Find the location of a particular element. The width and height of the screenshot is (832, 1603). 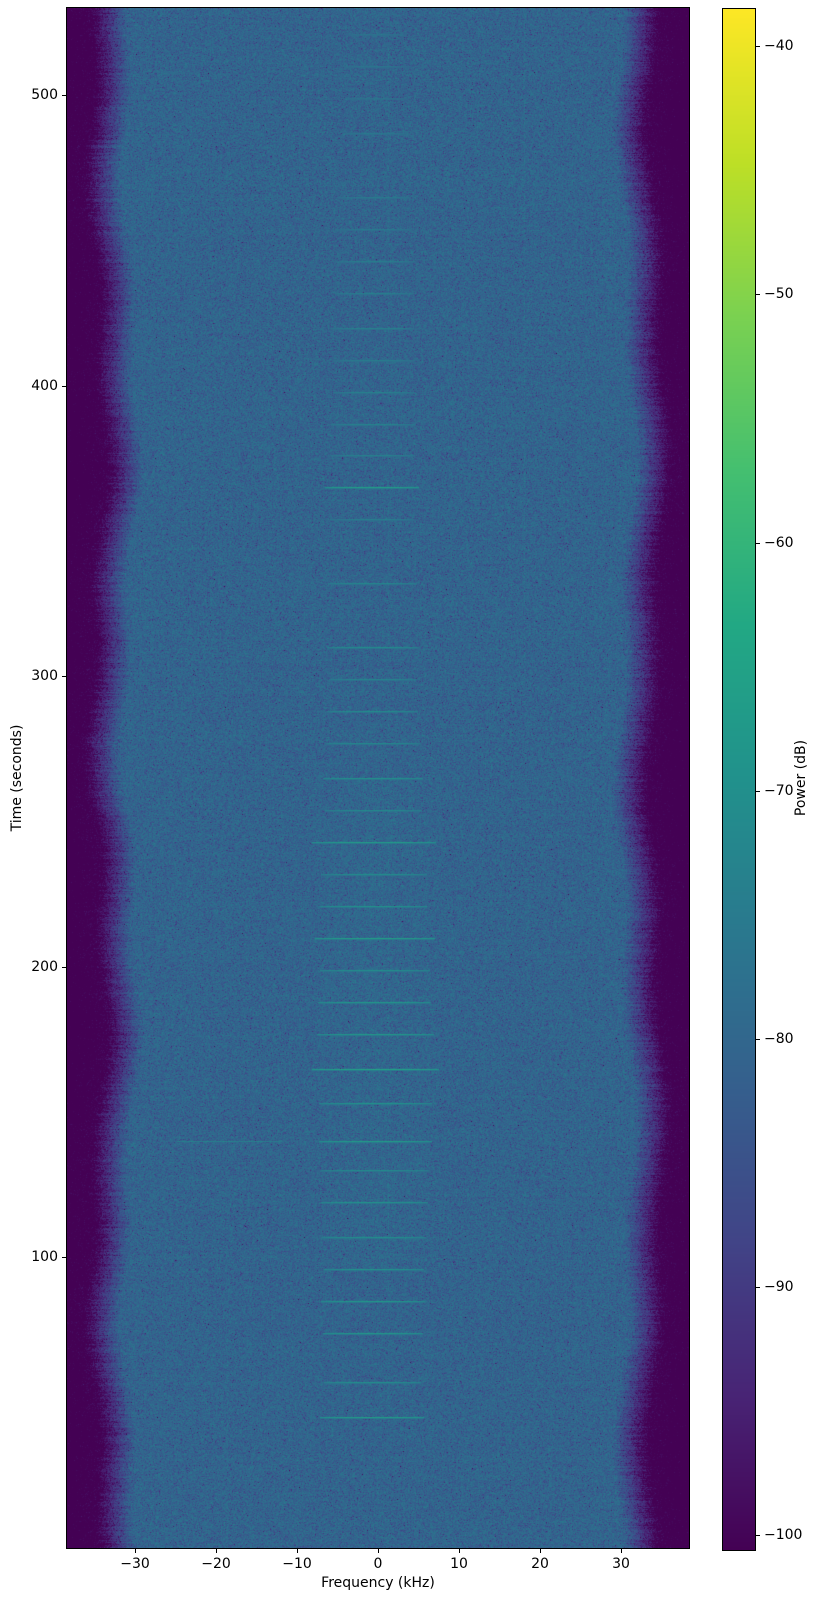

y-tick-label: 200 is located at coordinates (44, 966).